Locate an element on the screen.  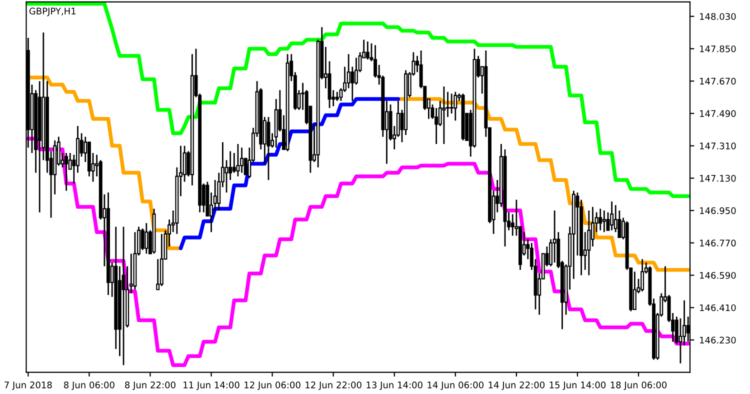
x-tick-label: 14 Jun 22:00 is located at coordinates (516, 386).